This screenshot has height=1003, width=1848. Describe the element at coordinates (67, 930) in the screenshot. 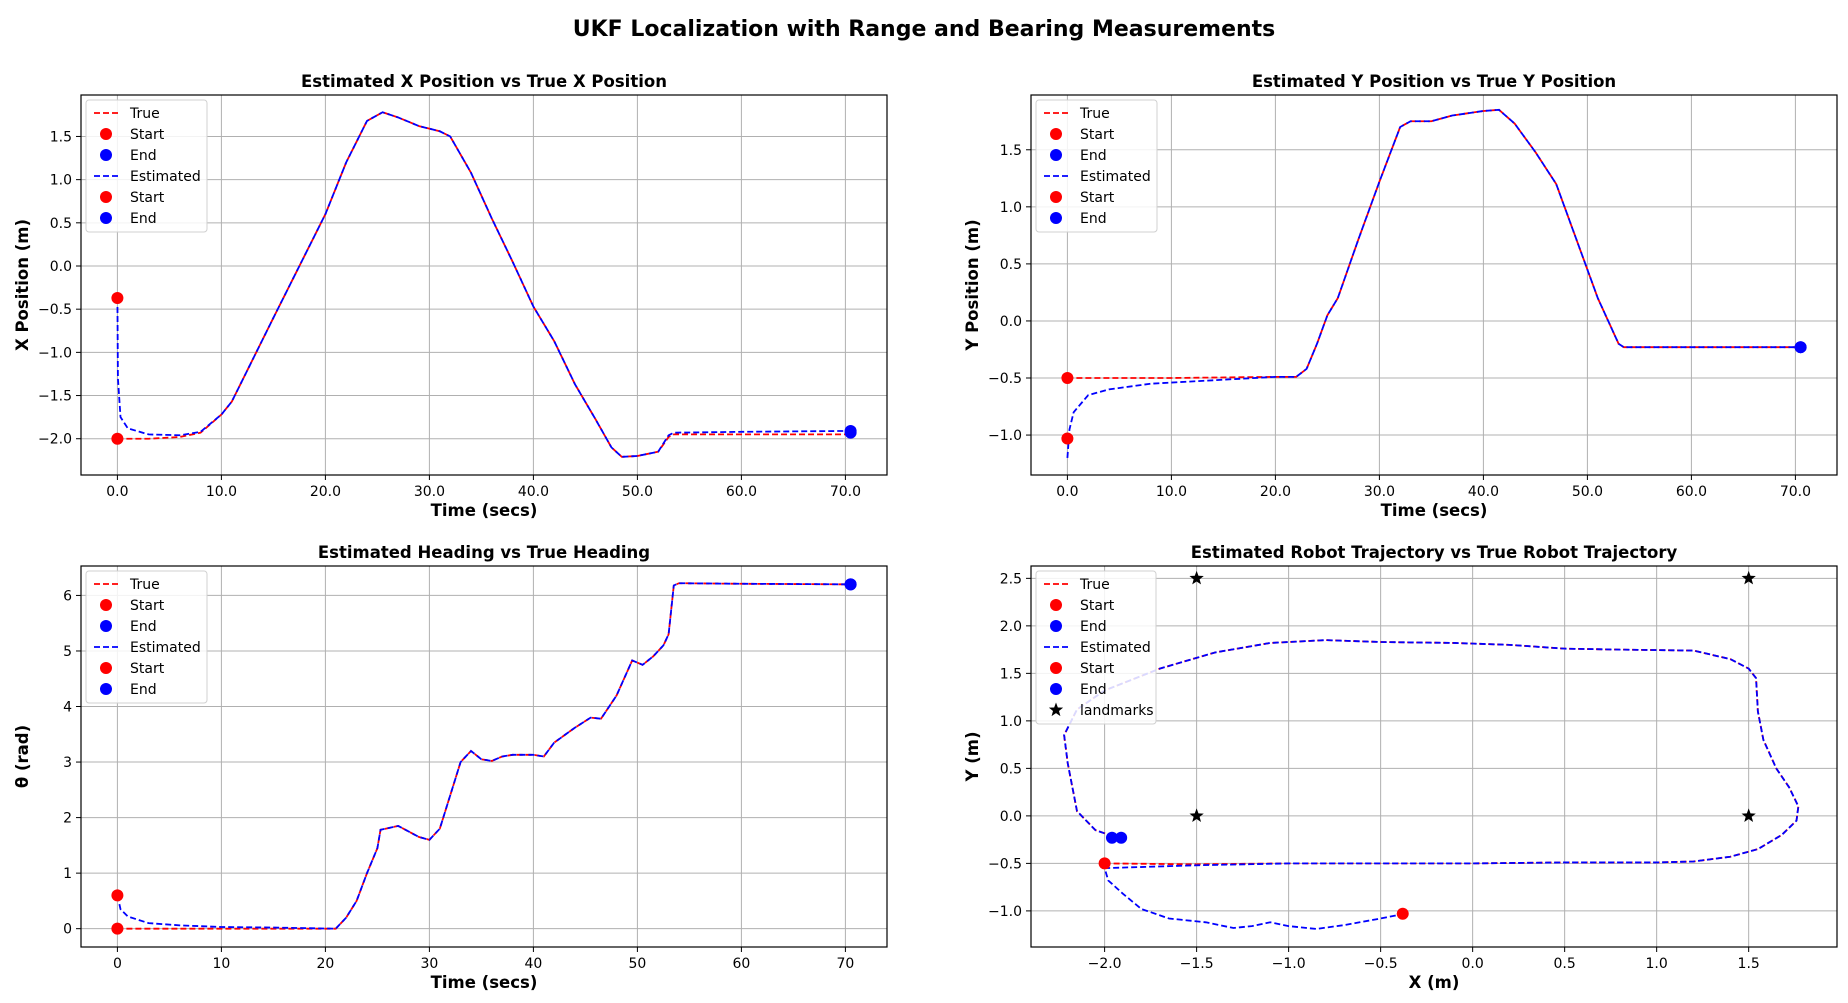

I see `y-tick-label: 0` at that location.